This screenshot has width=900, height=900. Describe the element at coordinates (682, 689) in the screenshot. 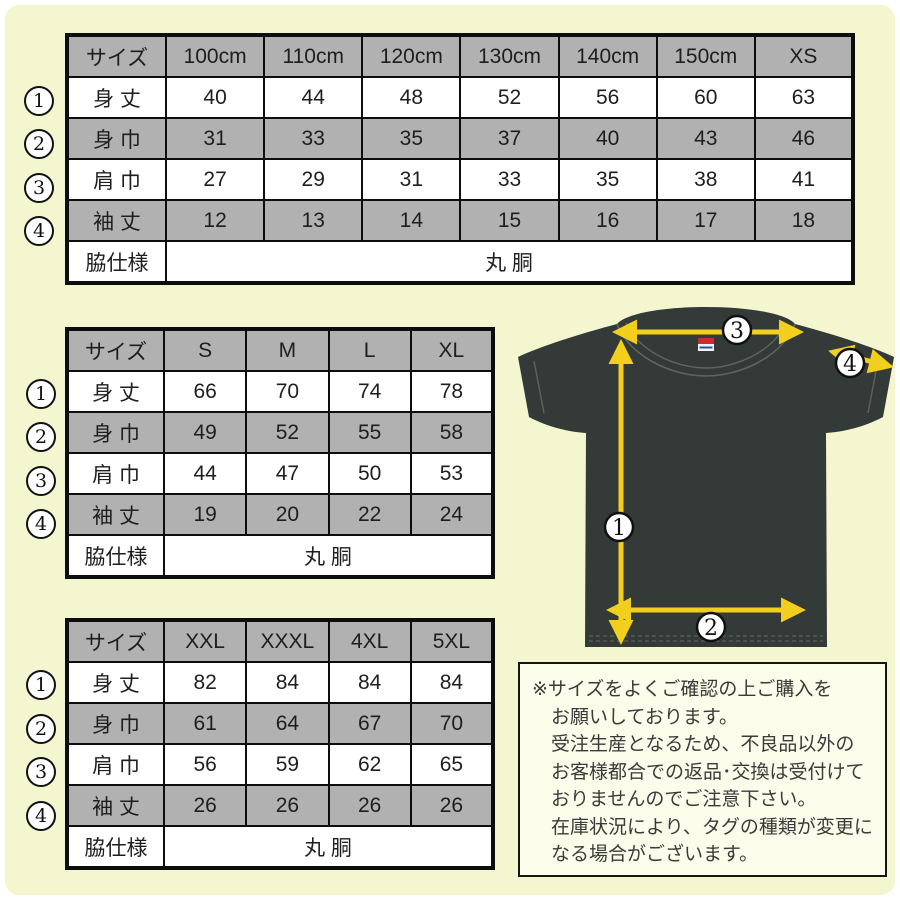

I see `note-line: ※サイズをよくご確認の上ご購入を` at that location.